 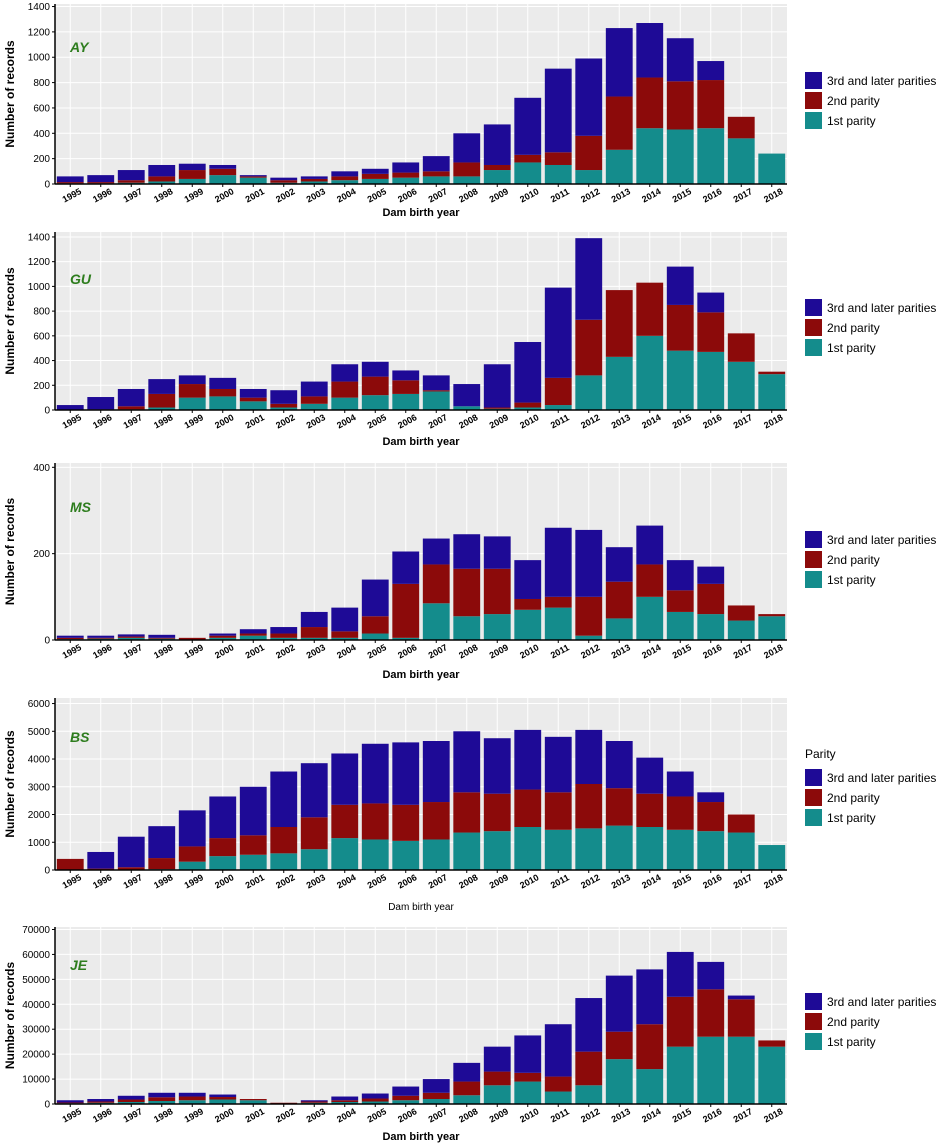 What do you see at coordinates (253, 405) in the screenshot?
I see `bar-2001-1st-parity` at bounding box center [253, 405].